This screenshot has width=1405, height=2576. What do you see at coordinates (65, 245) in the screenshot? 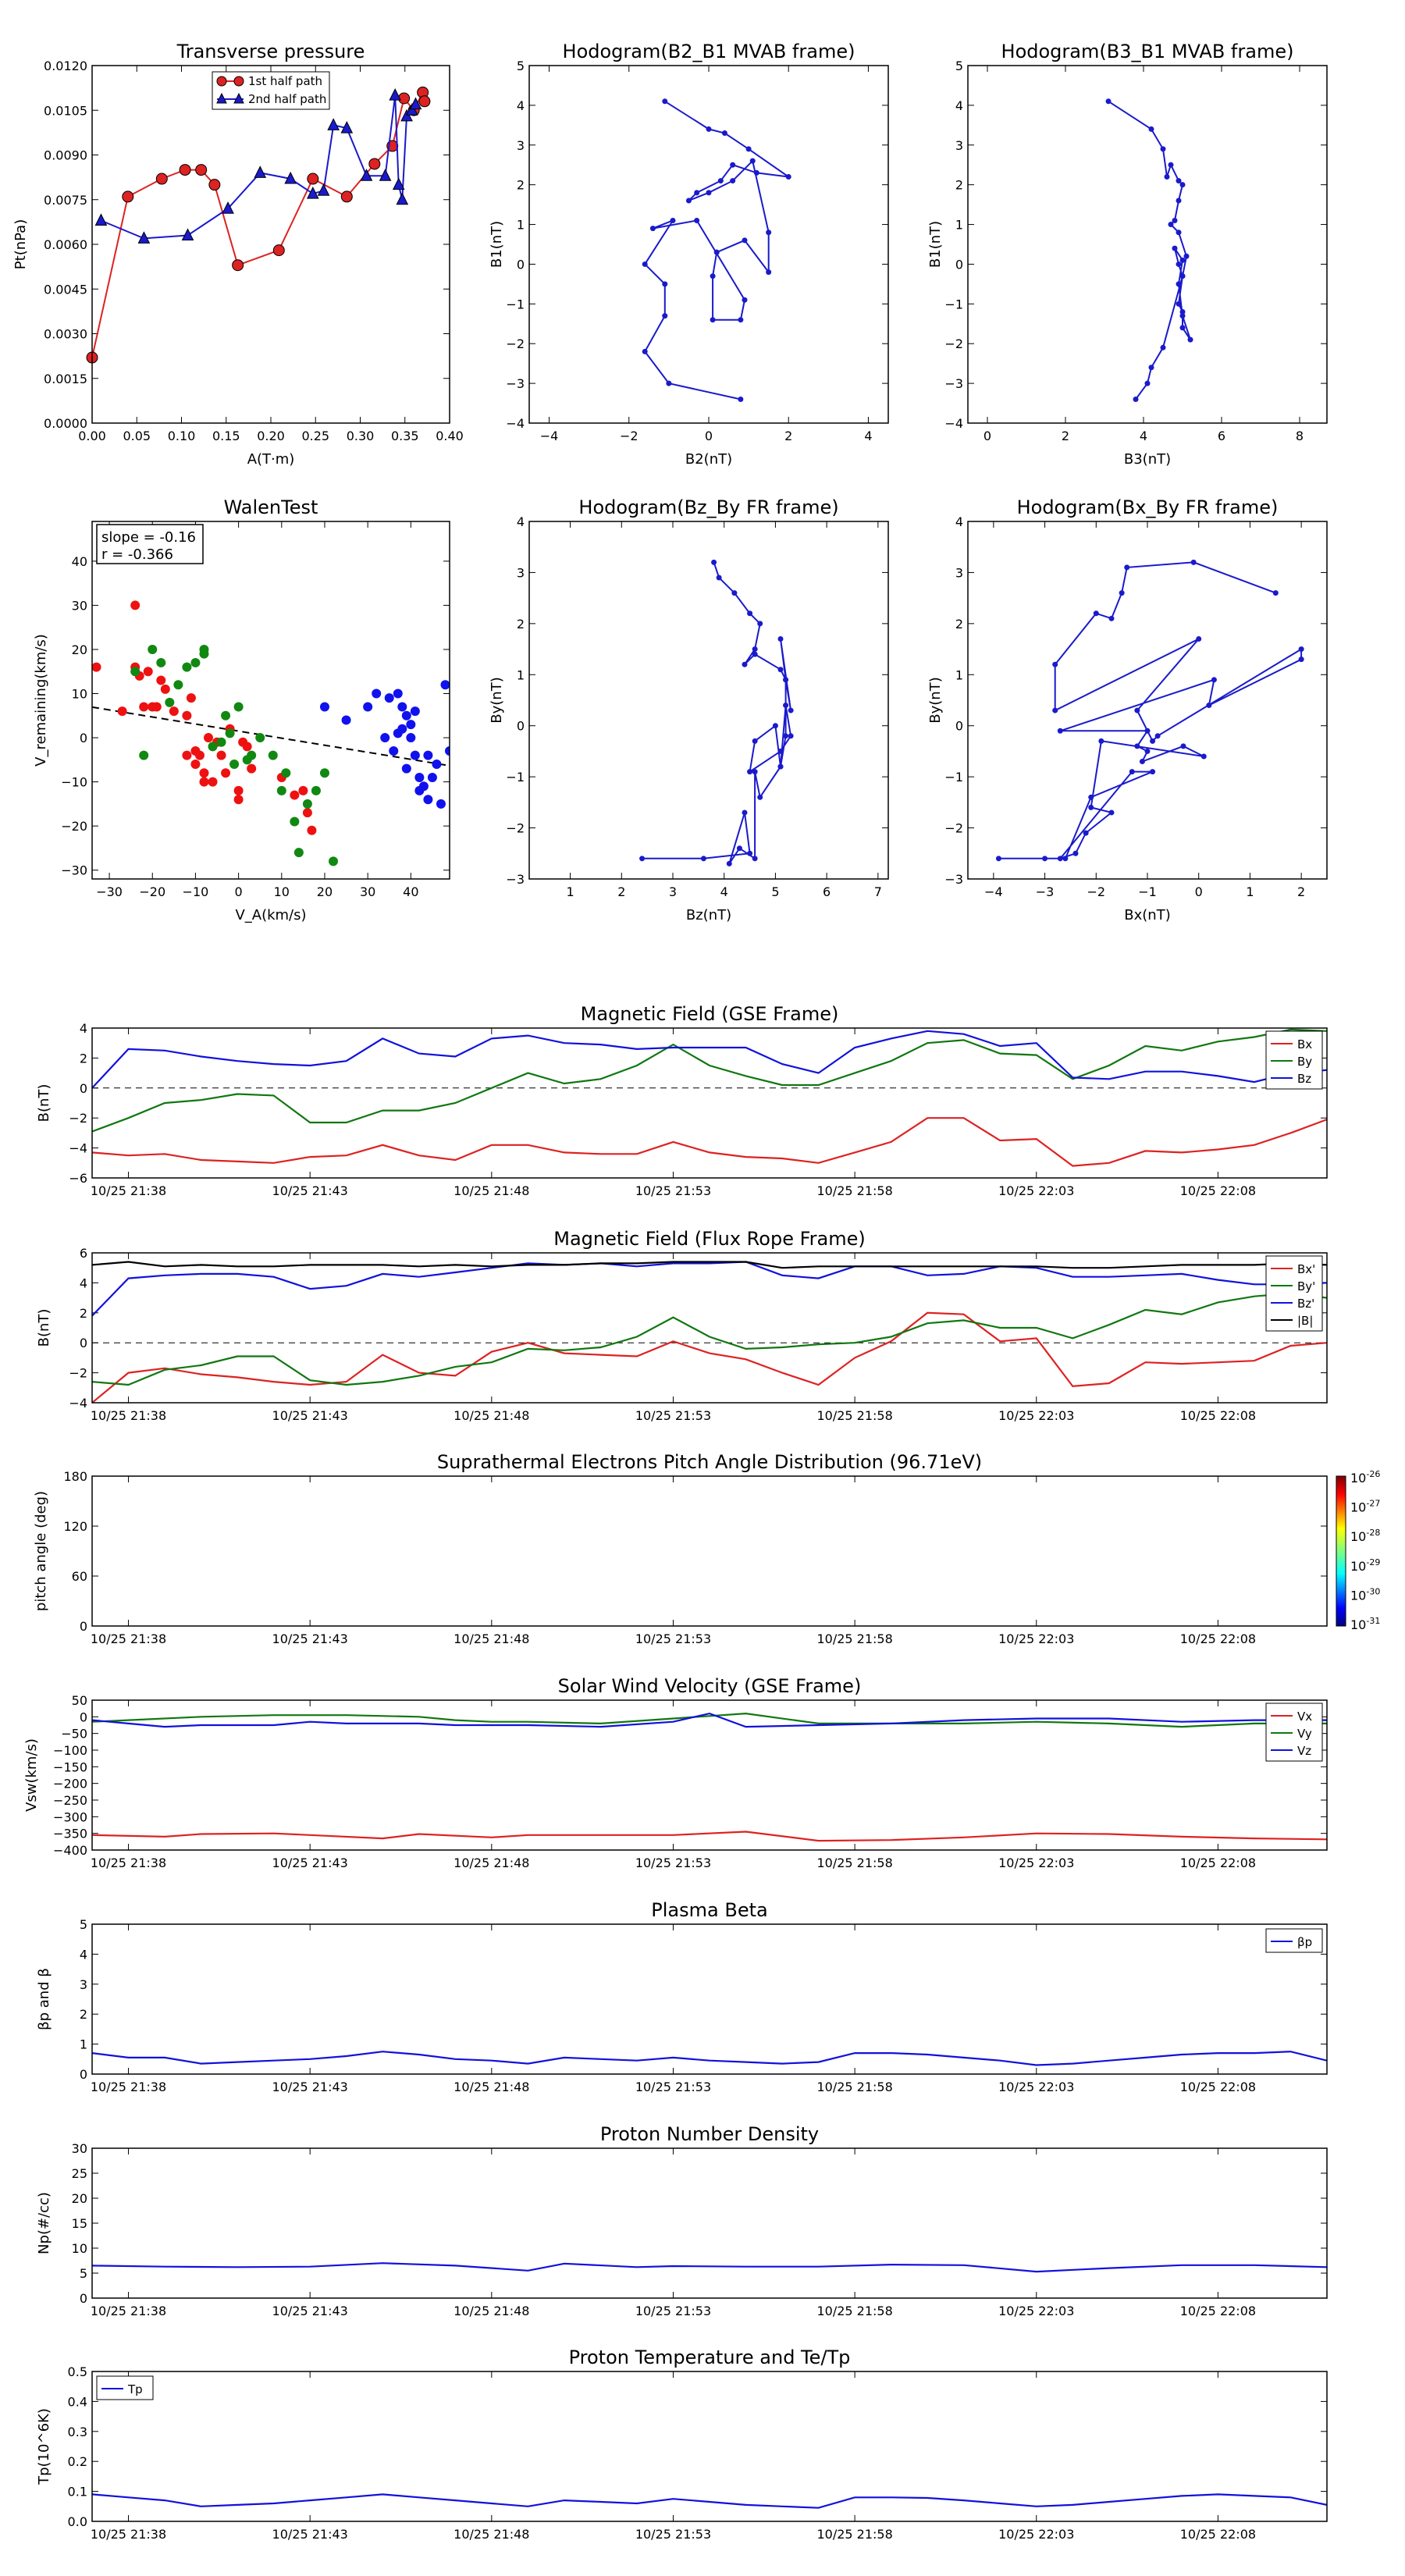
I see `y-tick-label: 0.0060` at bounding box center [65, 245].